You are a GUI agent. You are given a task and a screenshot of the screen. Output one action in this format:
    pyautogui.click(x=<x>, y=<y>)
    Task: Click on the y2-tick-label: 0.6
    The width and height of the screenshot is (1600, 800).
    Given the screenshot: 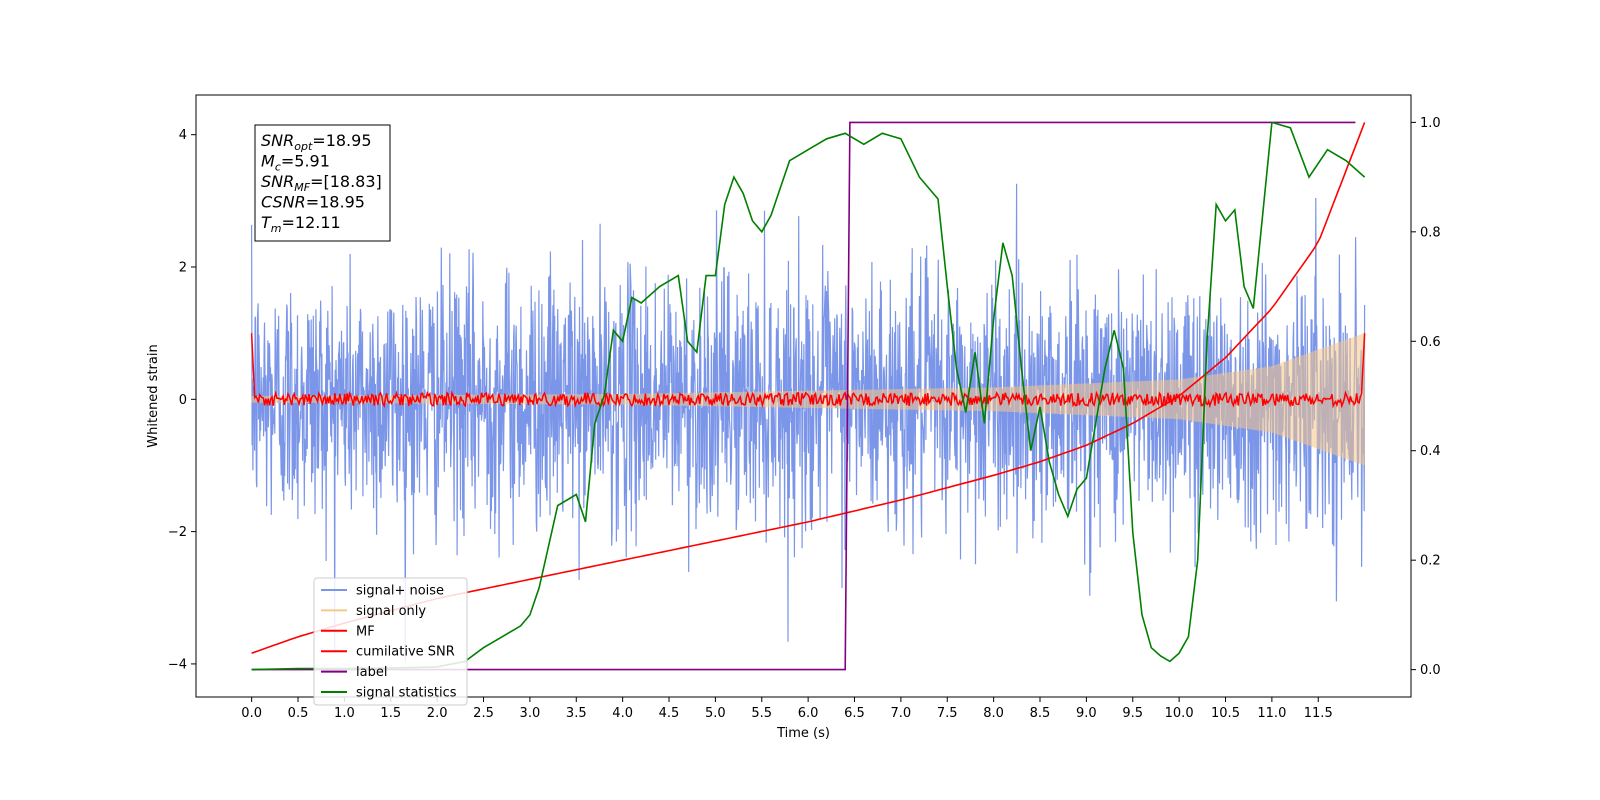 What is the action you would take?
    pyautogui.click(x=1430, y=342)
    